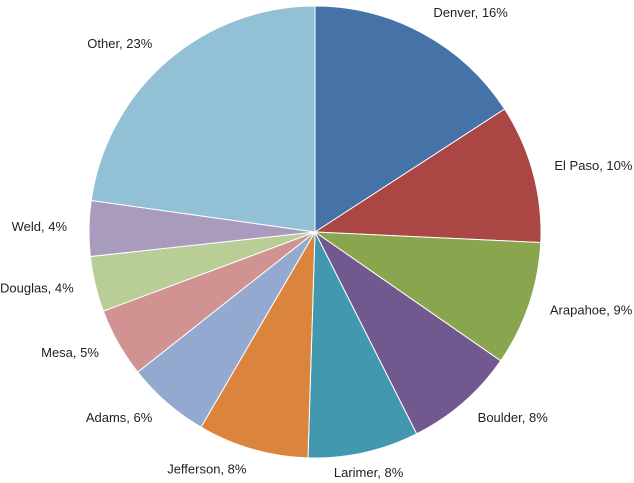  Describe the element at coordinates (619, 166) in the screenshot. I see `value-label: 10%` at that location.